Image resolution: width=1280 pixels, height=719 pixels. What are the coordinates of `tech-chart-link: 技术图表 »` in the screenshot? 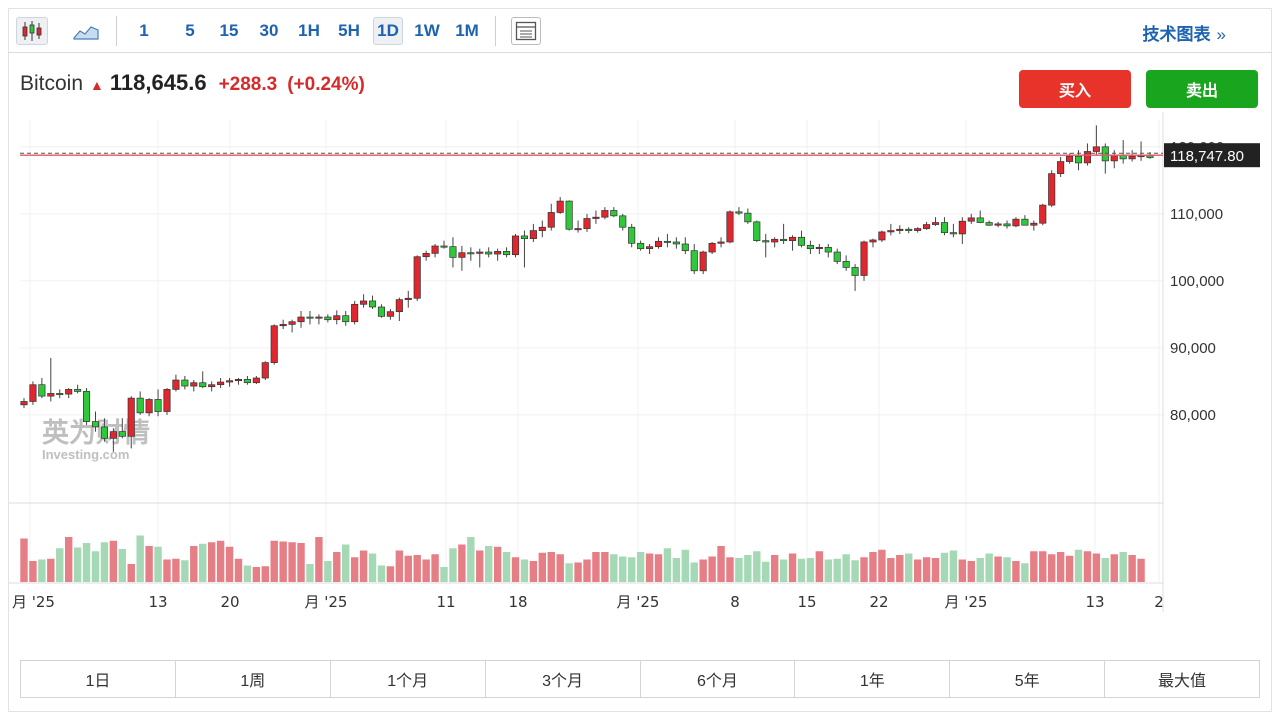 It's located at (1184, 32).